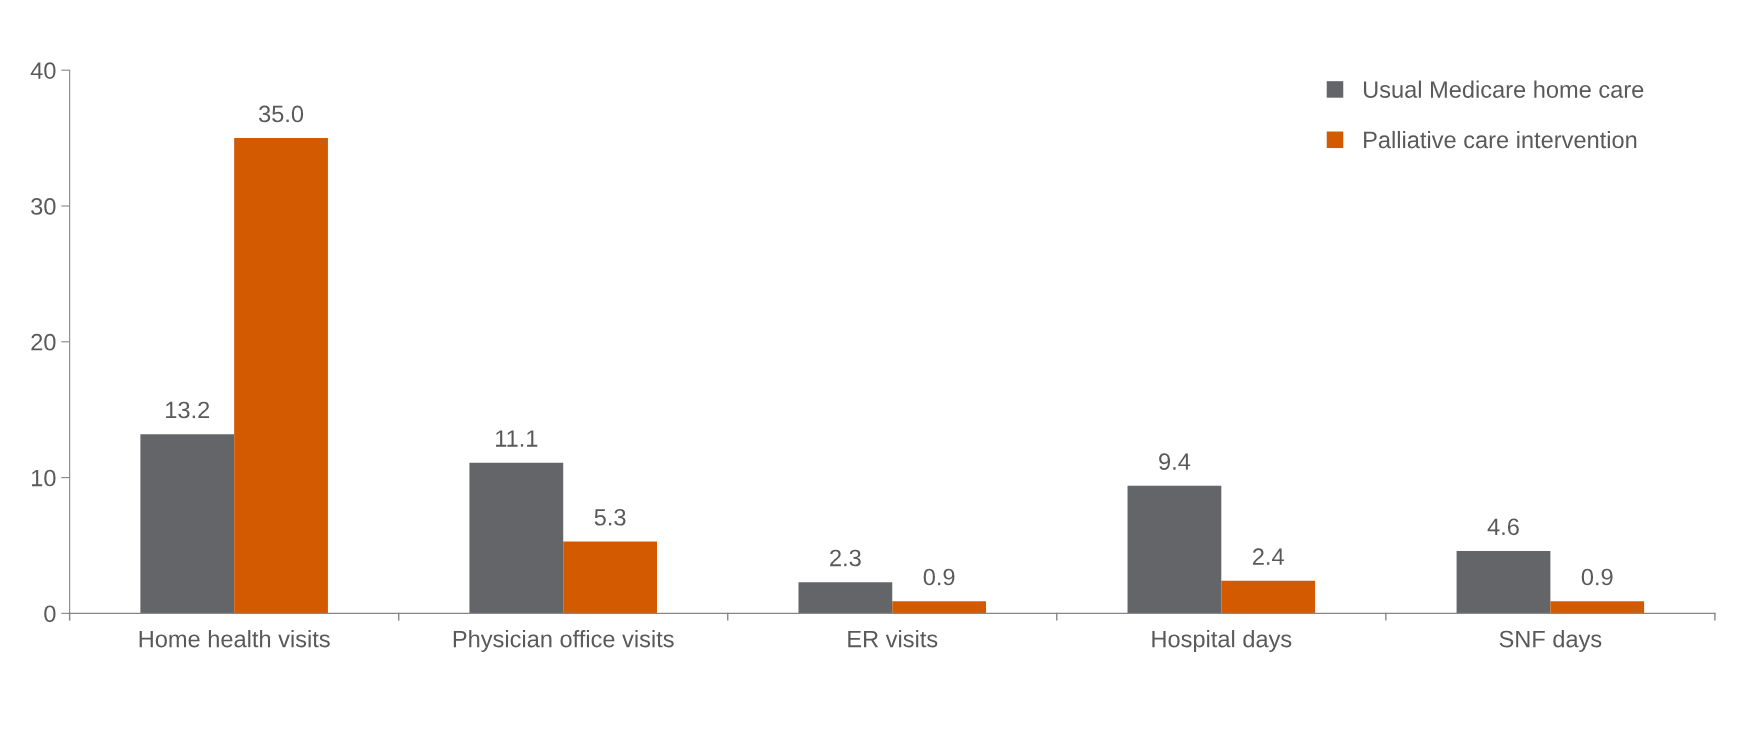  Describe the element at coordinates (43, 478) in the screenshot. I see `y-tick-label: 10` at that location.